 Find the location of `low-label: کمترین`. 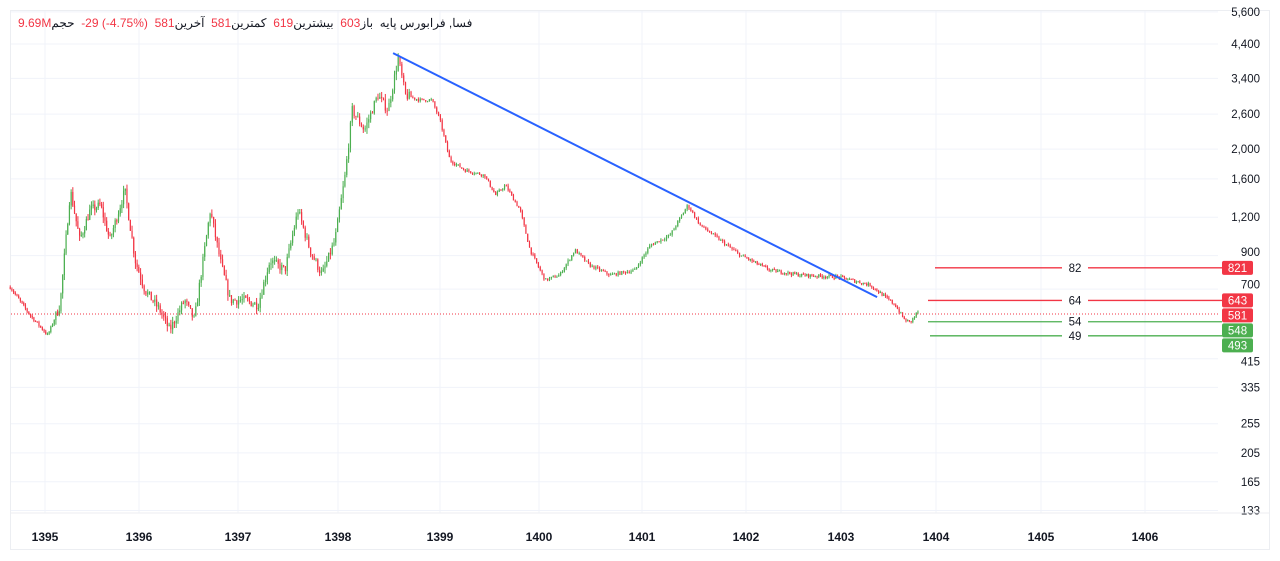

low-label: کمترین is located at coordinates (249, 23).